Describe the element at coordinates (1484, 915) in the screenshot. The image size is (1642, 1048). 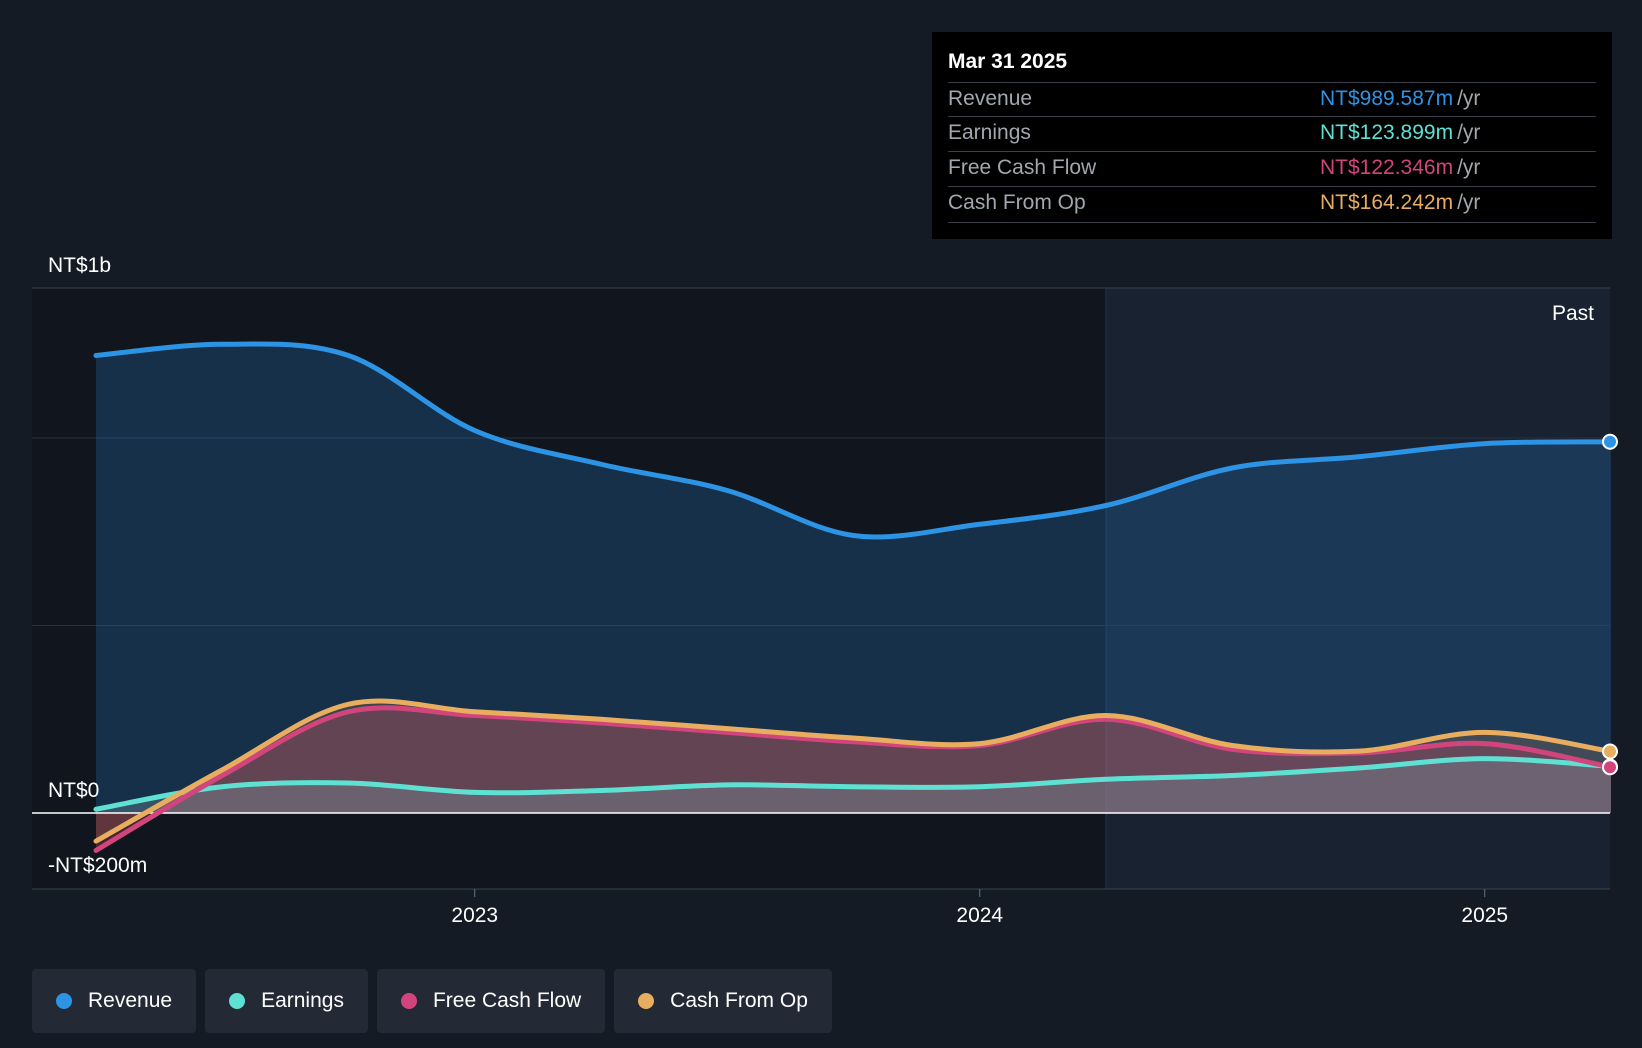
I see `x-tick-label: 2025` at that location.